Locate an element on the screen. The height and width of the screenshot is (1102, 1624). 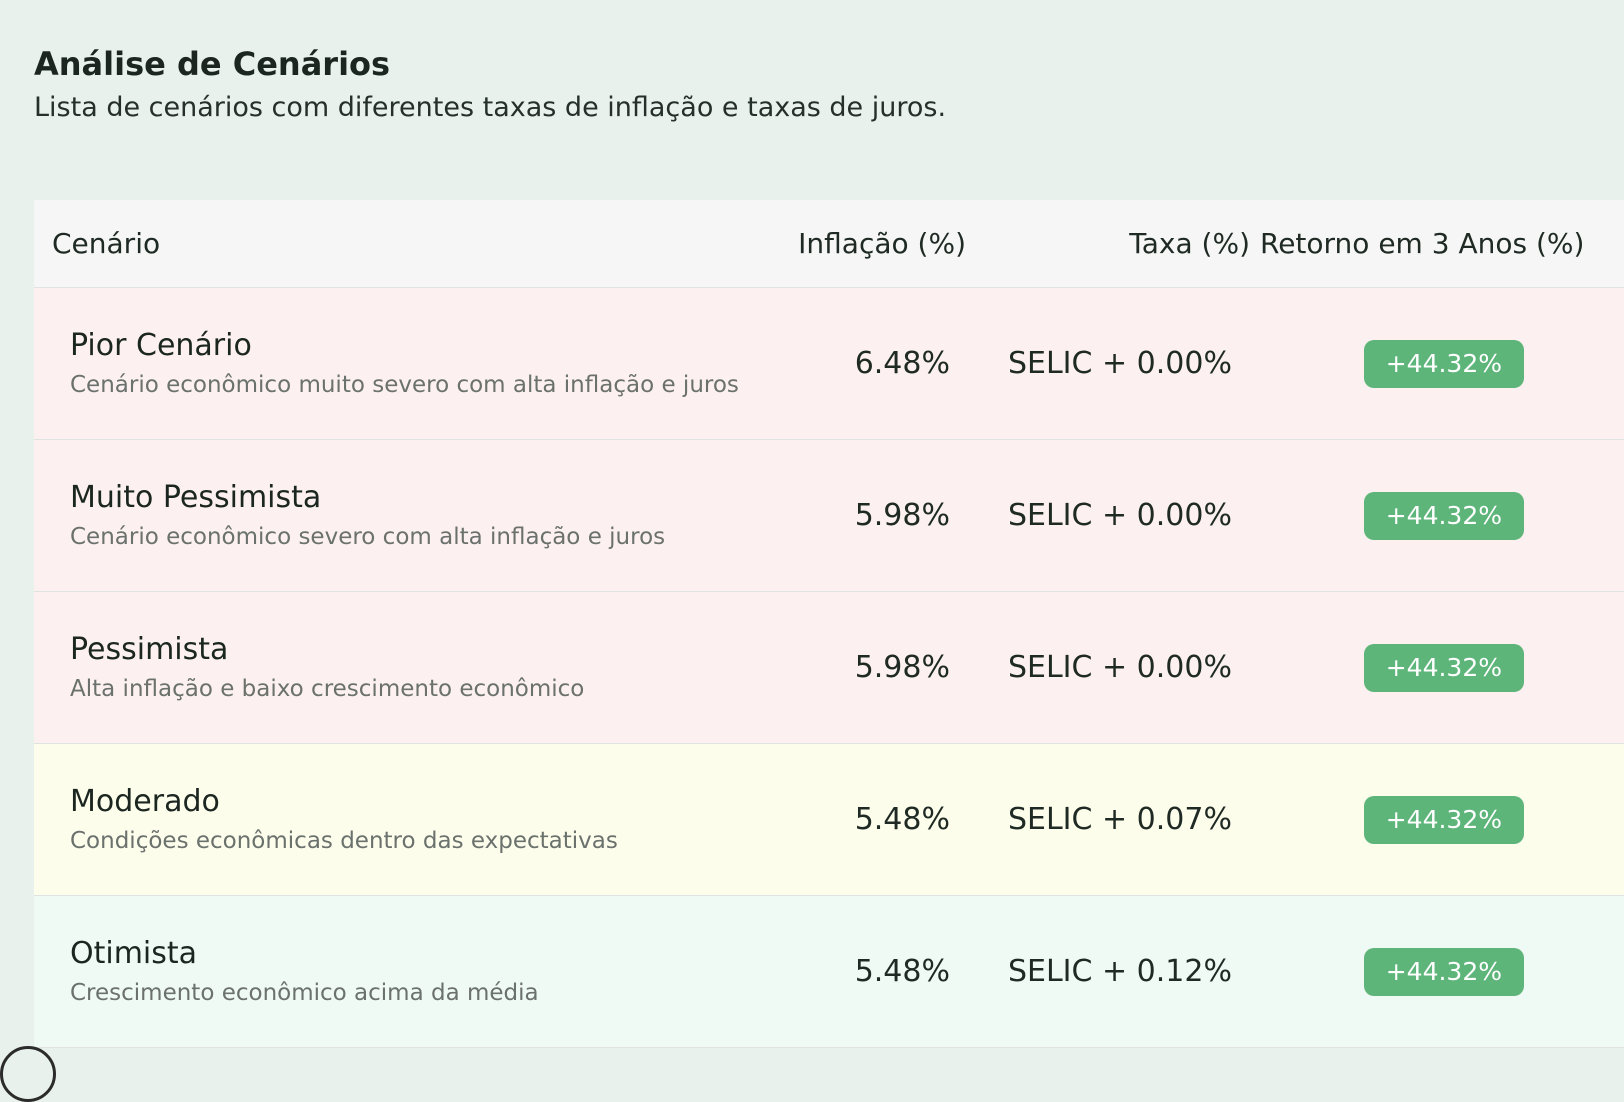
floating-action-button is located at coordinates (28, 1074).